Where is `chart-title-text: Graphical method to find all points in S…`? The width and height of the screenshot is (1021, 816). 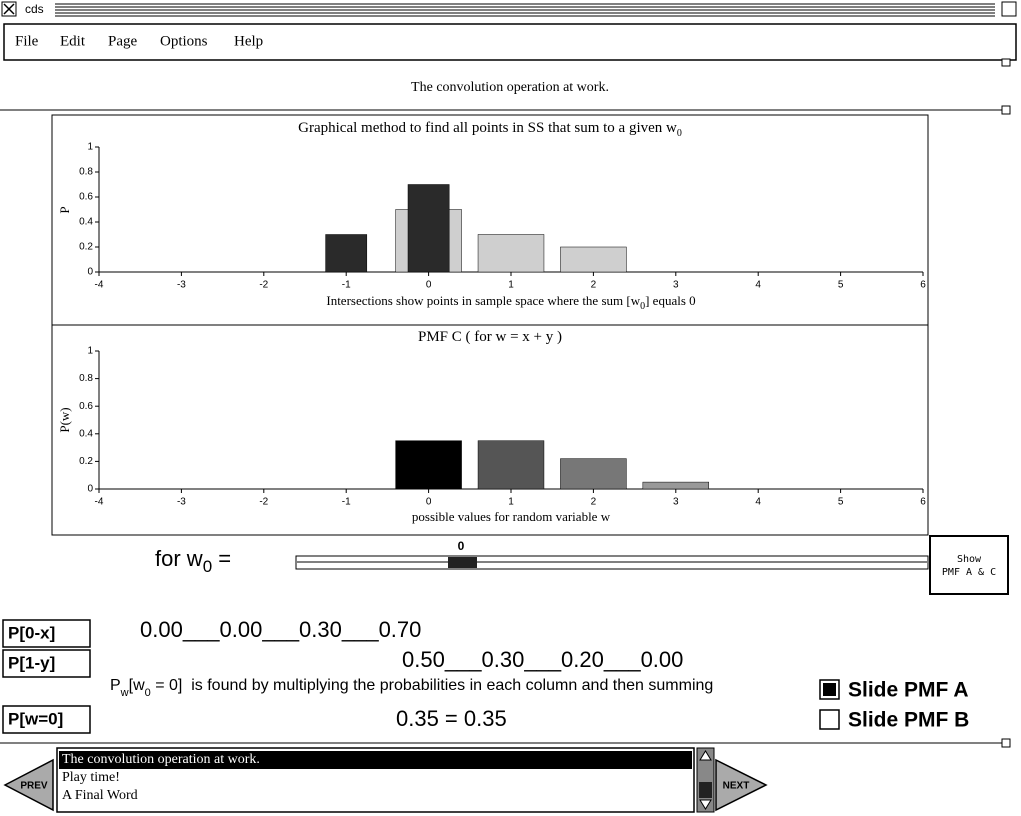 chart-title-text: Graphical method to find all points in S… is located at coordinates (487, 128).